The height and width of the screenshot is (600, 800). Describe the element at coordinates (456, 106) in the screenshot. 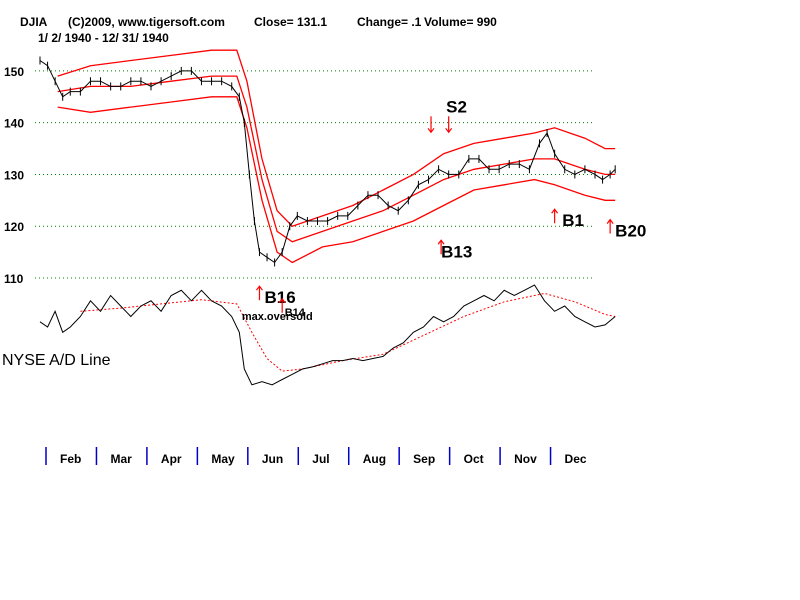

I see `signal-label: S2` at that location.